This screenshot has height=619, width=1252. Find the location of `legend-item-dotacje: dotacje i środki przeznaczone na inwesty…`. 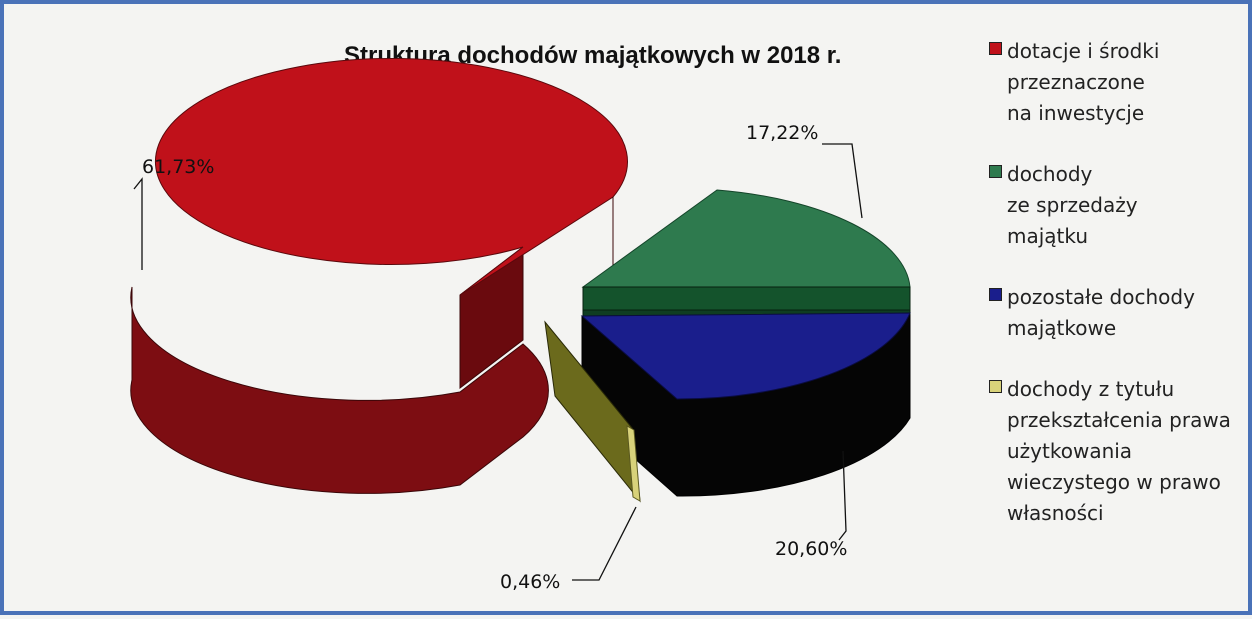

legend-item-dotacje: dotacje i środki przeznaczone na inwesty… is located at coordinates (1120, 82).